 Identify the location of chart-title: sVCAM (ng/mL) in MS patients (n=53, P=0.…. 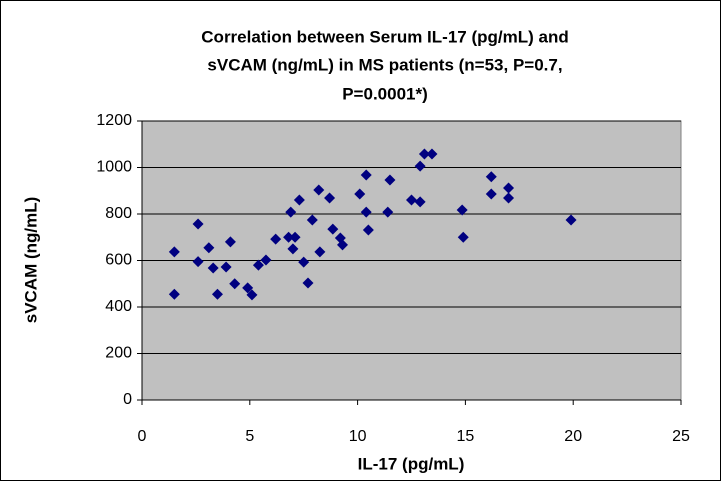
(384, 64).